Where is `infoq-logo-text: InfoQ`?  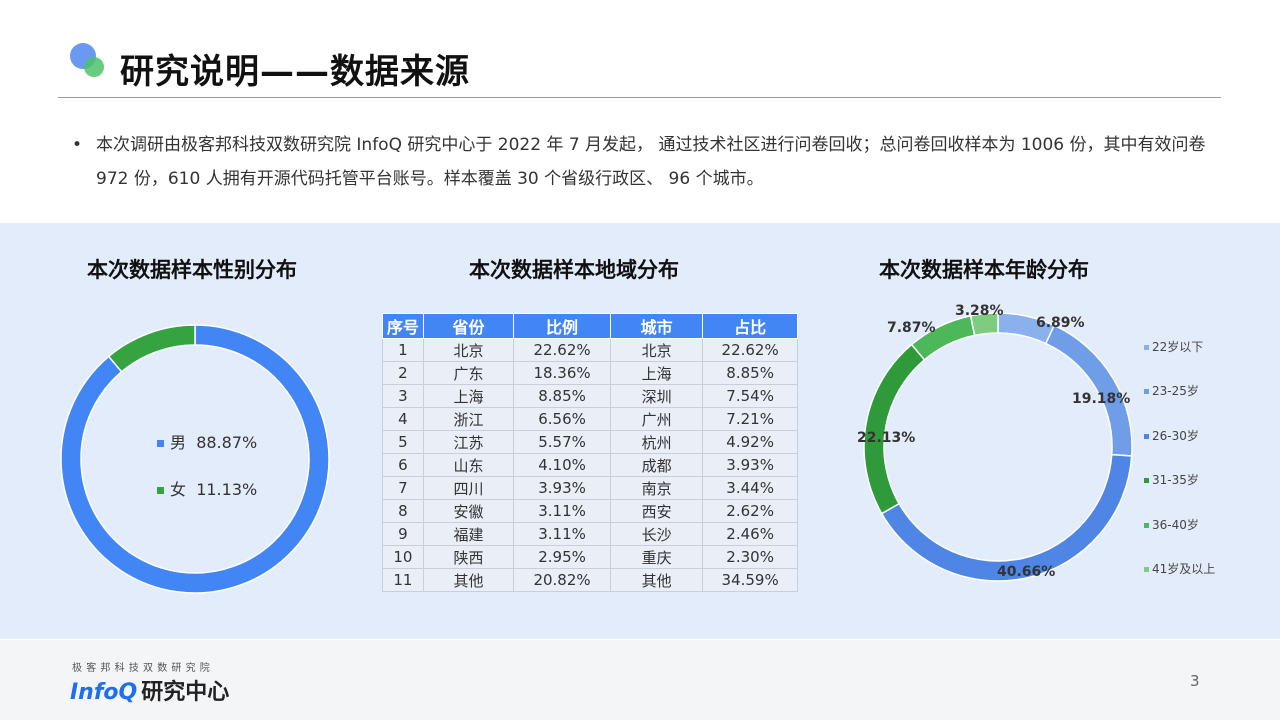 infoq-logo-text: InfoQ is located at coordinates (104, 692).